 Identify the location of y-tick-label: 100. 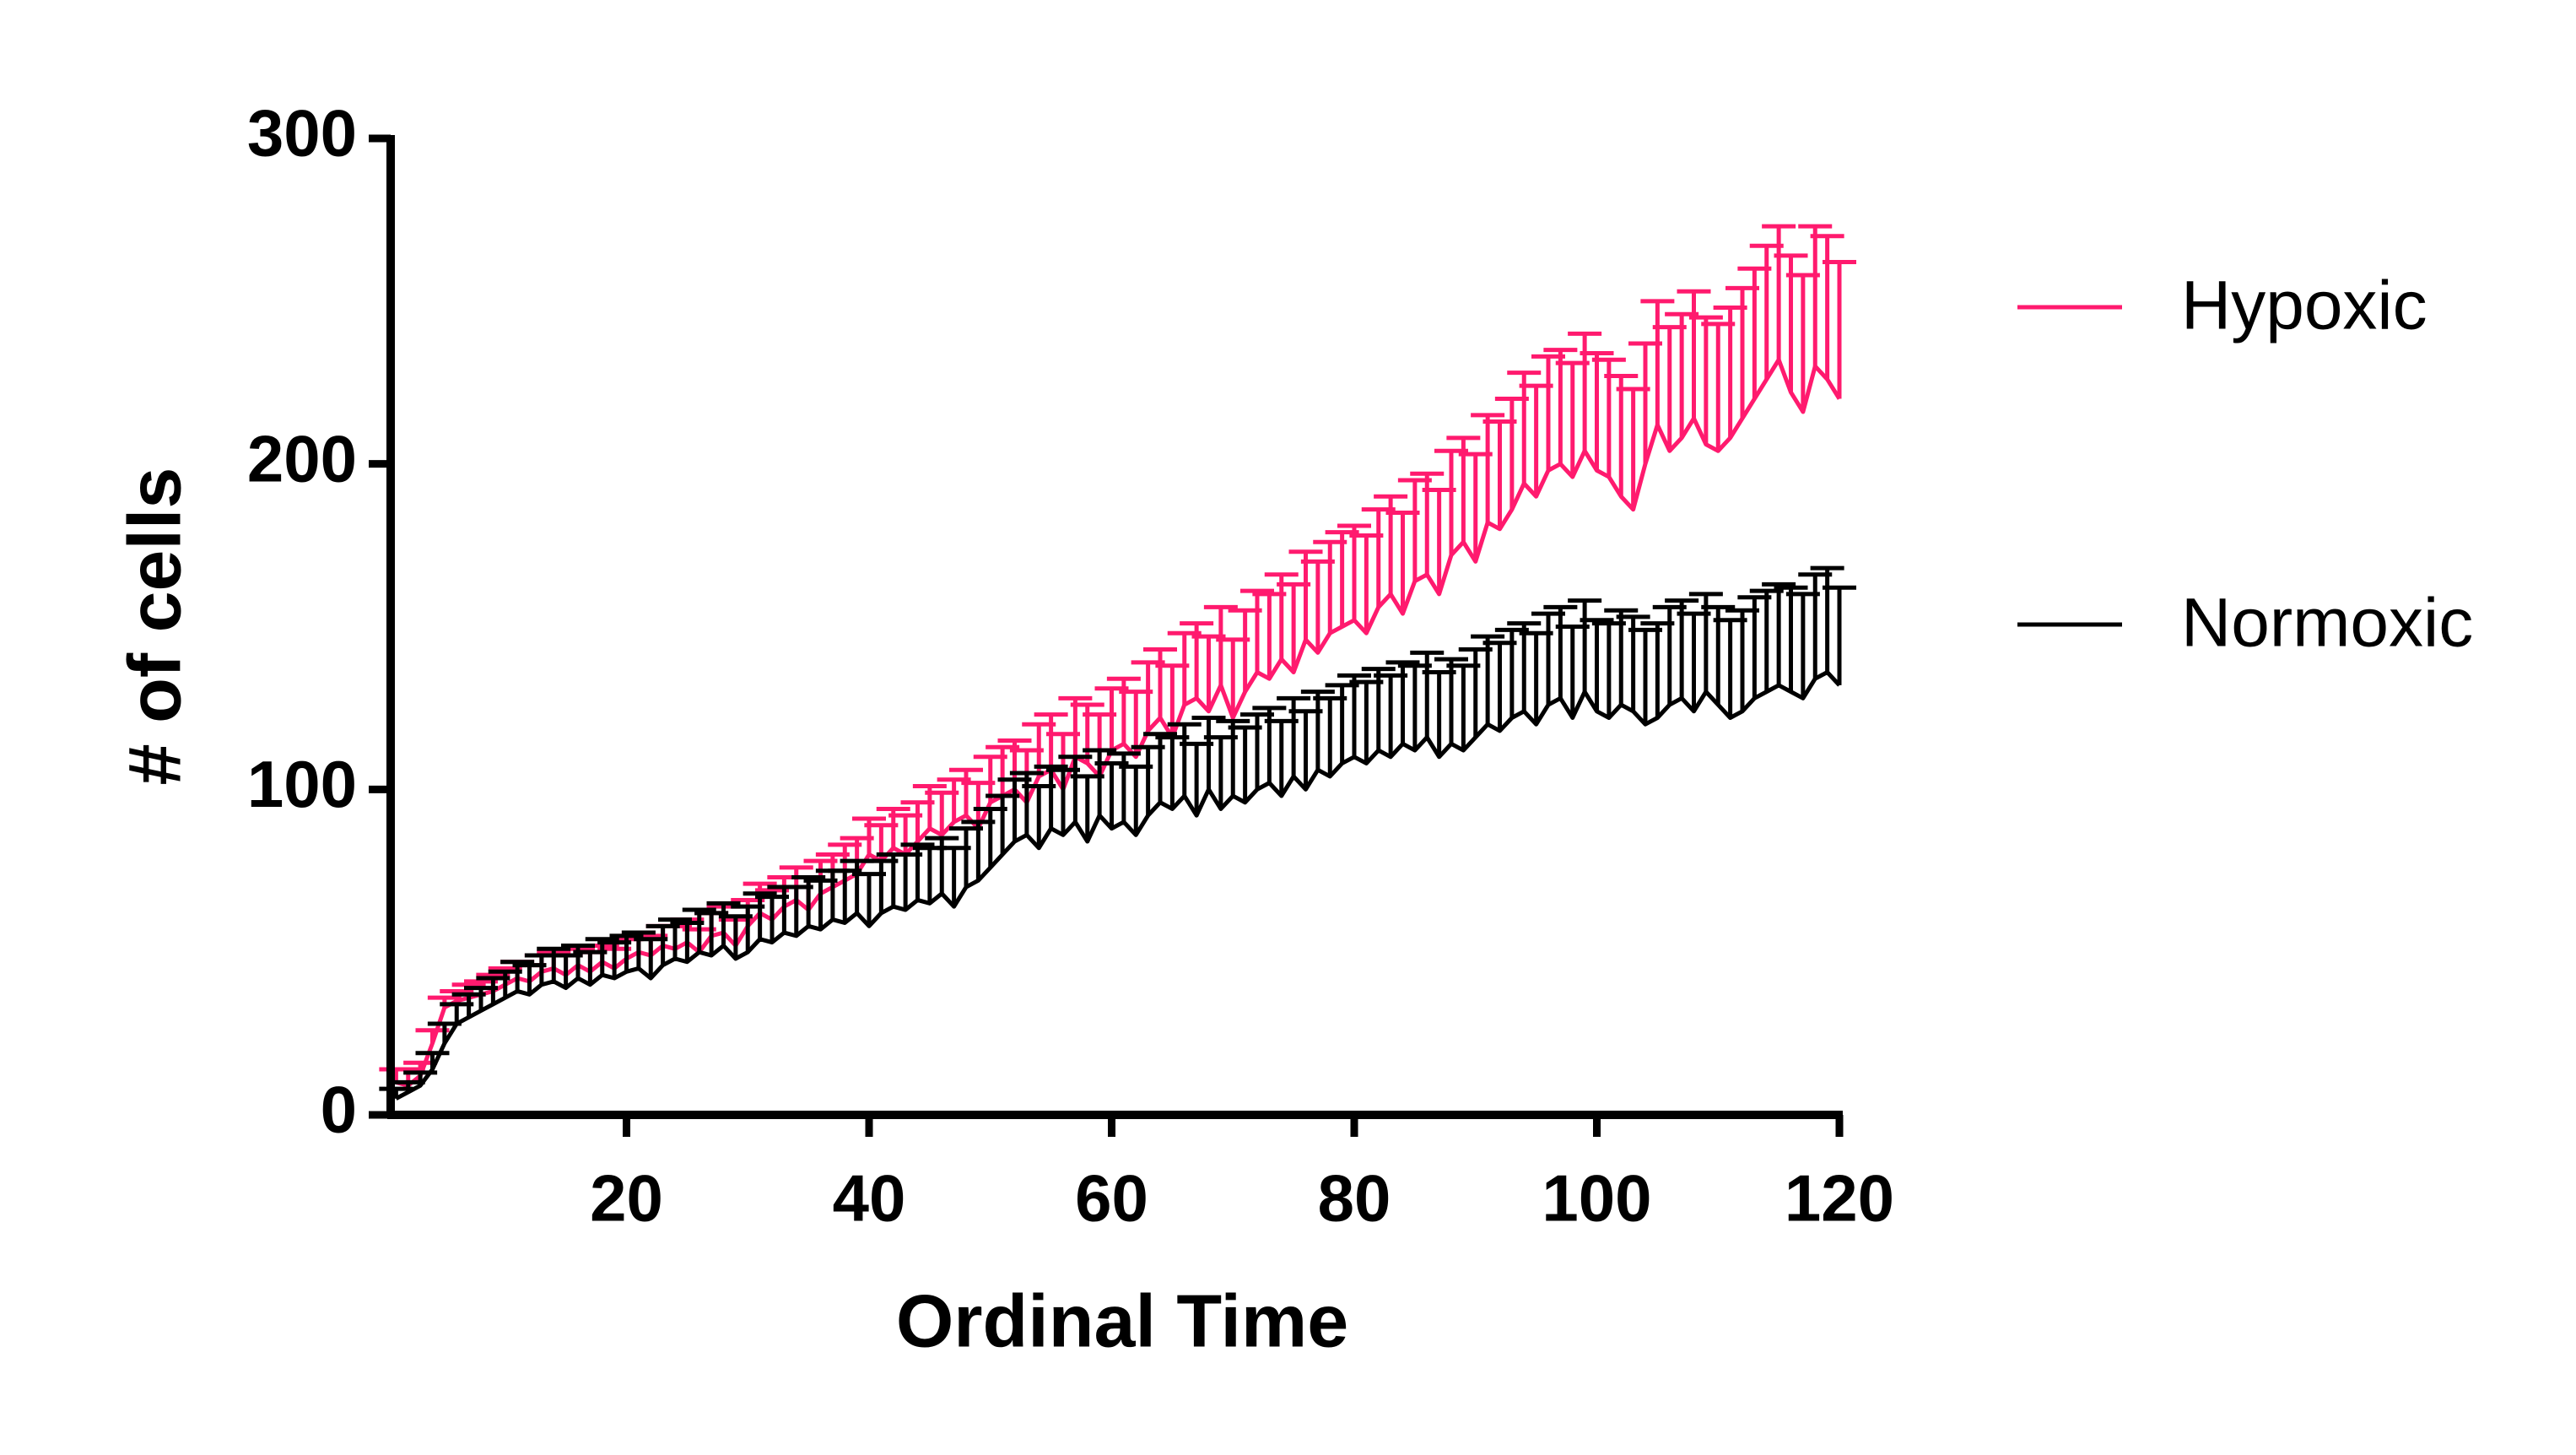
(302, 784).